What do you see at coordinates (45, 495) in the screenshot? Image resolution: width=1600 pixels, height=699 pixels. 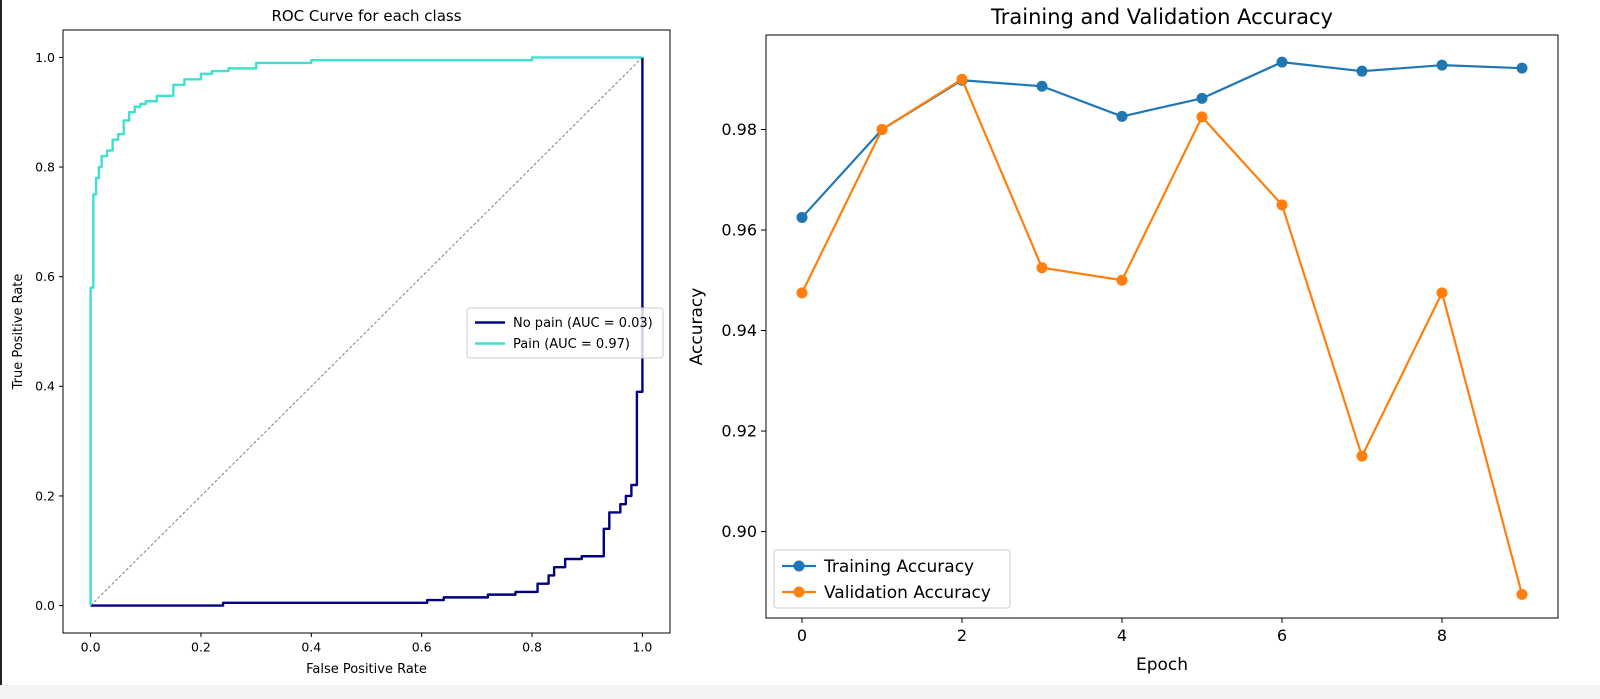 I see `y-tick-label: 0.2` at bounding box center [45, 495].